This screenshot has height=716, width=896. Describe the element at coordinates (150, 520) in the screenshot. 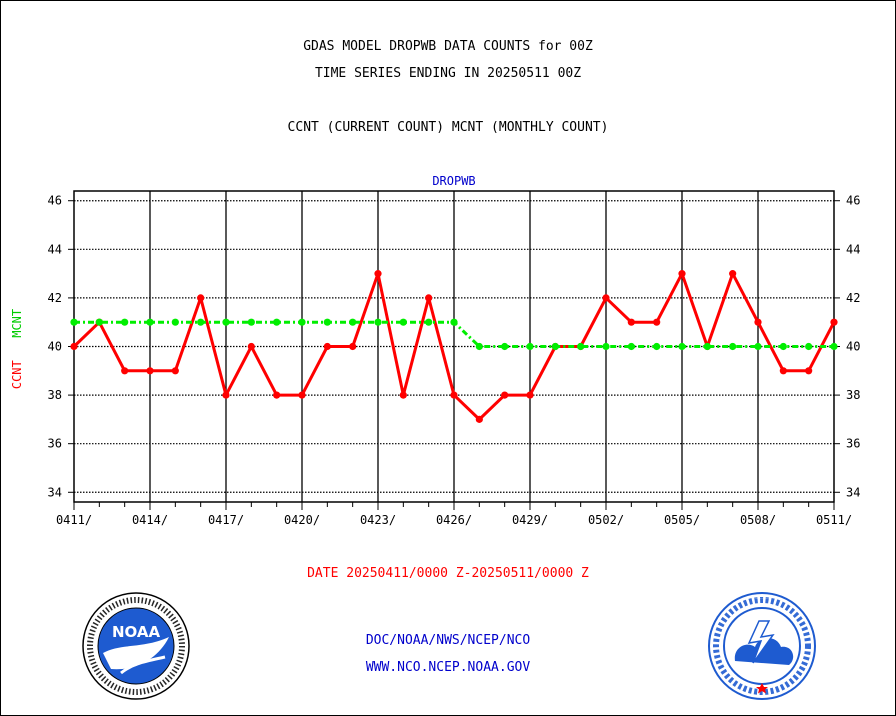

I see `x-tick-label: 0414/` at that location.